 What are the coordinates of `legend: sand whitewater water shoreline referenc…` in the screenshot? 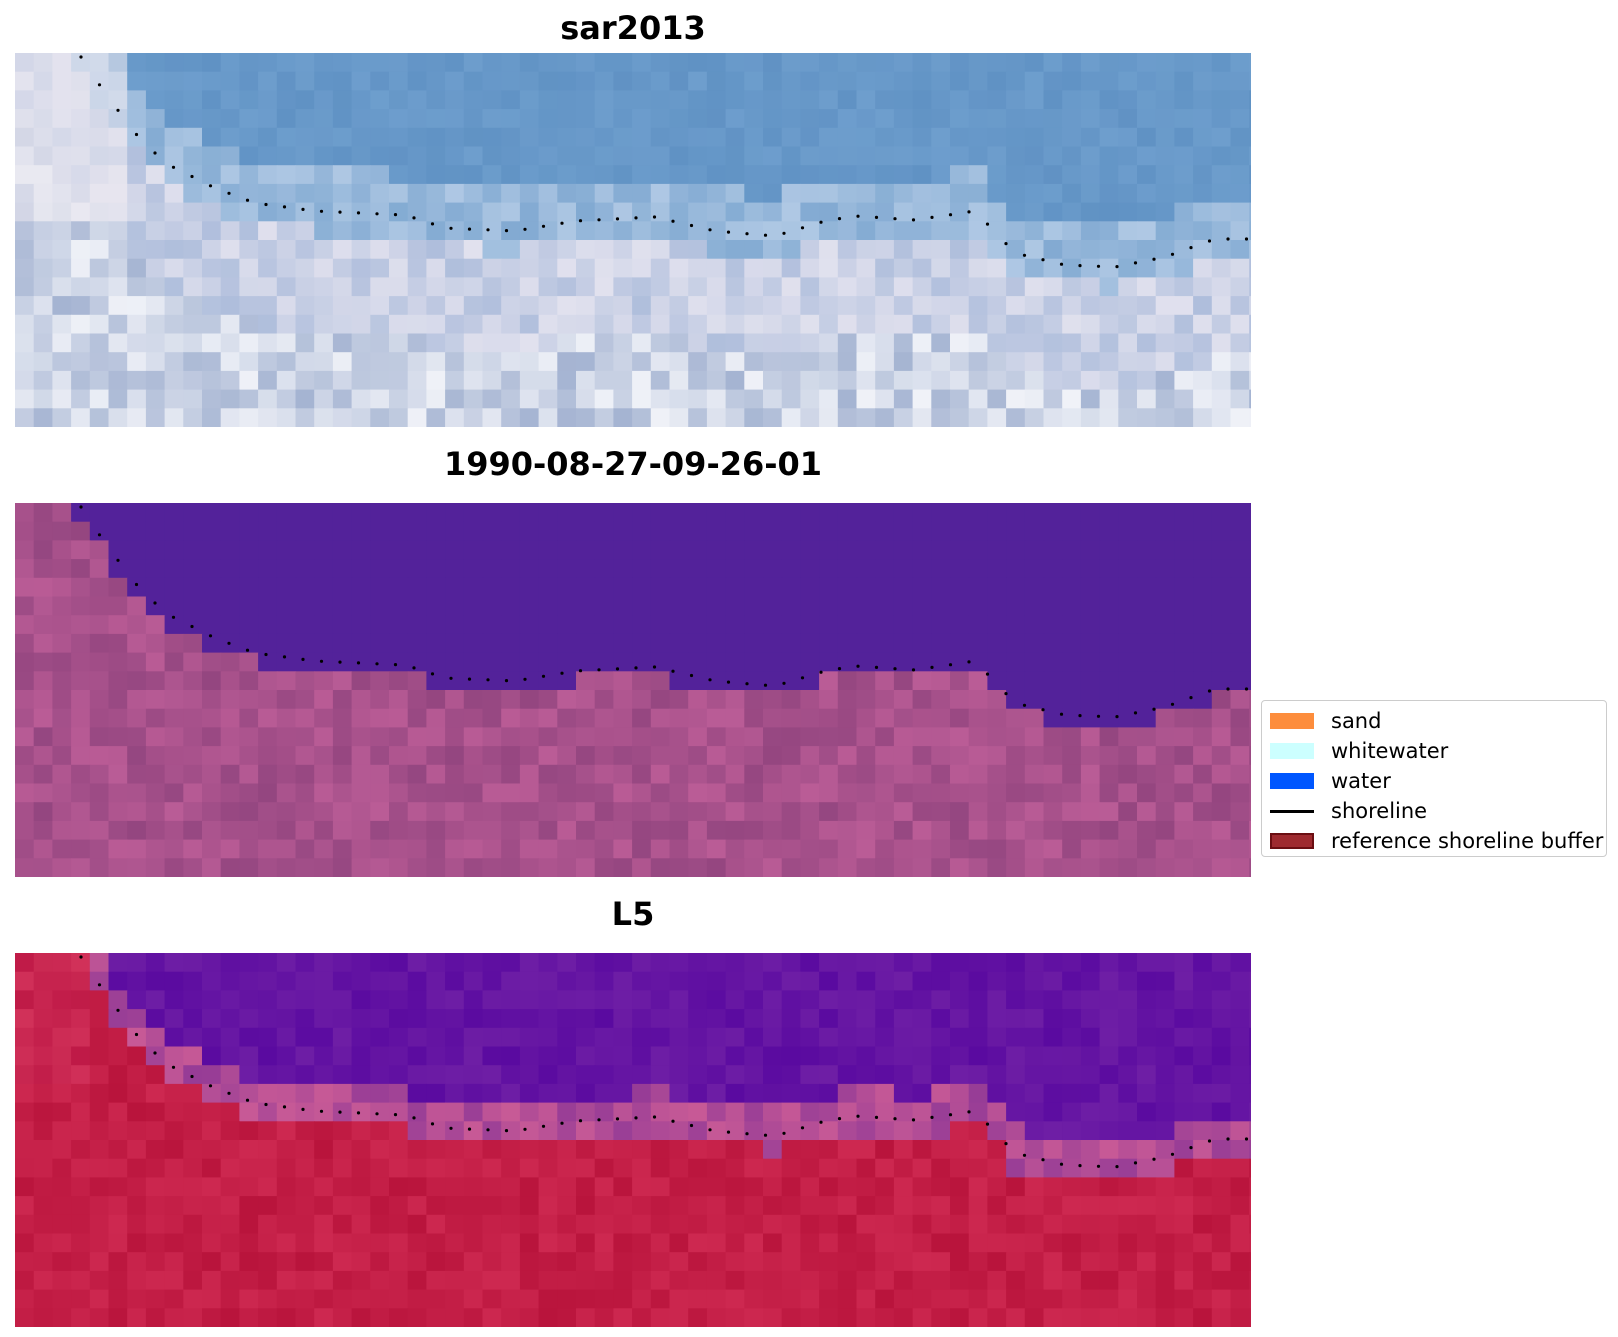 It's located at (1434, 778).